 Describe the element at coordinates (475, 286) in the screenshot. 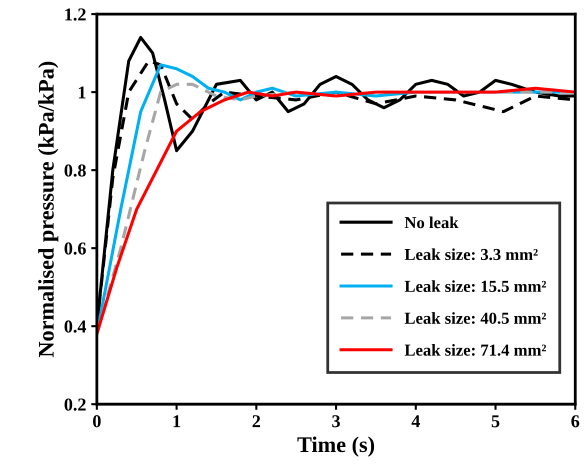

I see `legend-label: Leak size: 15.5 mm²` at that location.